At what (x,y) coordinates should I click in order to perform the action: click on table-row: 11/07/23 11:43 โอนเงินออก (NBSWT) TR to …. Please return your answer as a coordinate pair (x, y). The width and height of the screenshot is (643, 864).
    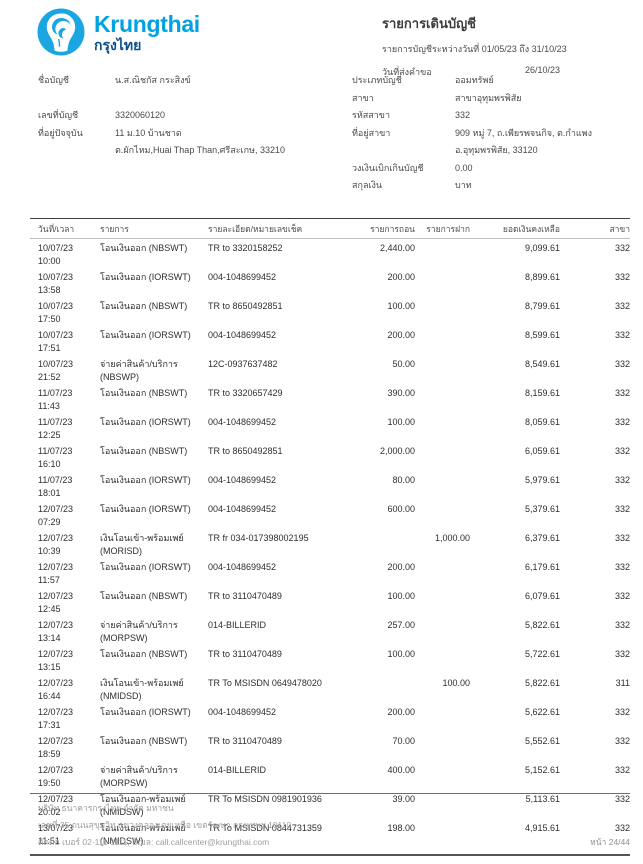
    Looking at the image, I should click on (330, 398).